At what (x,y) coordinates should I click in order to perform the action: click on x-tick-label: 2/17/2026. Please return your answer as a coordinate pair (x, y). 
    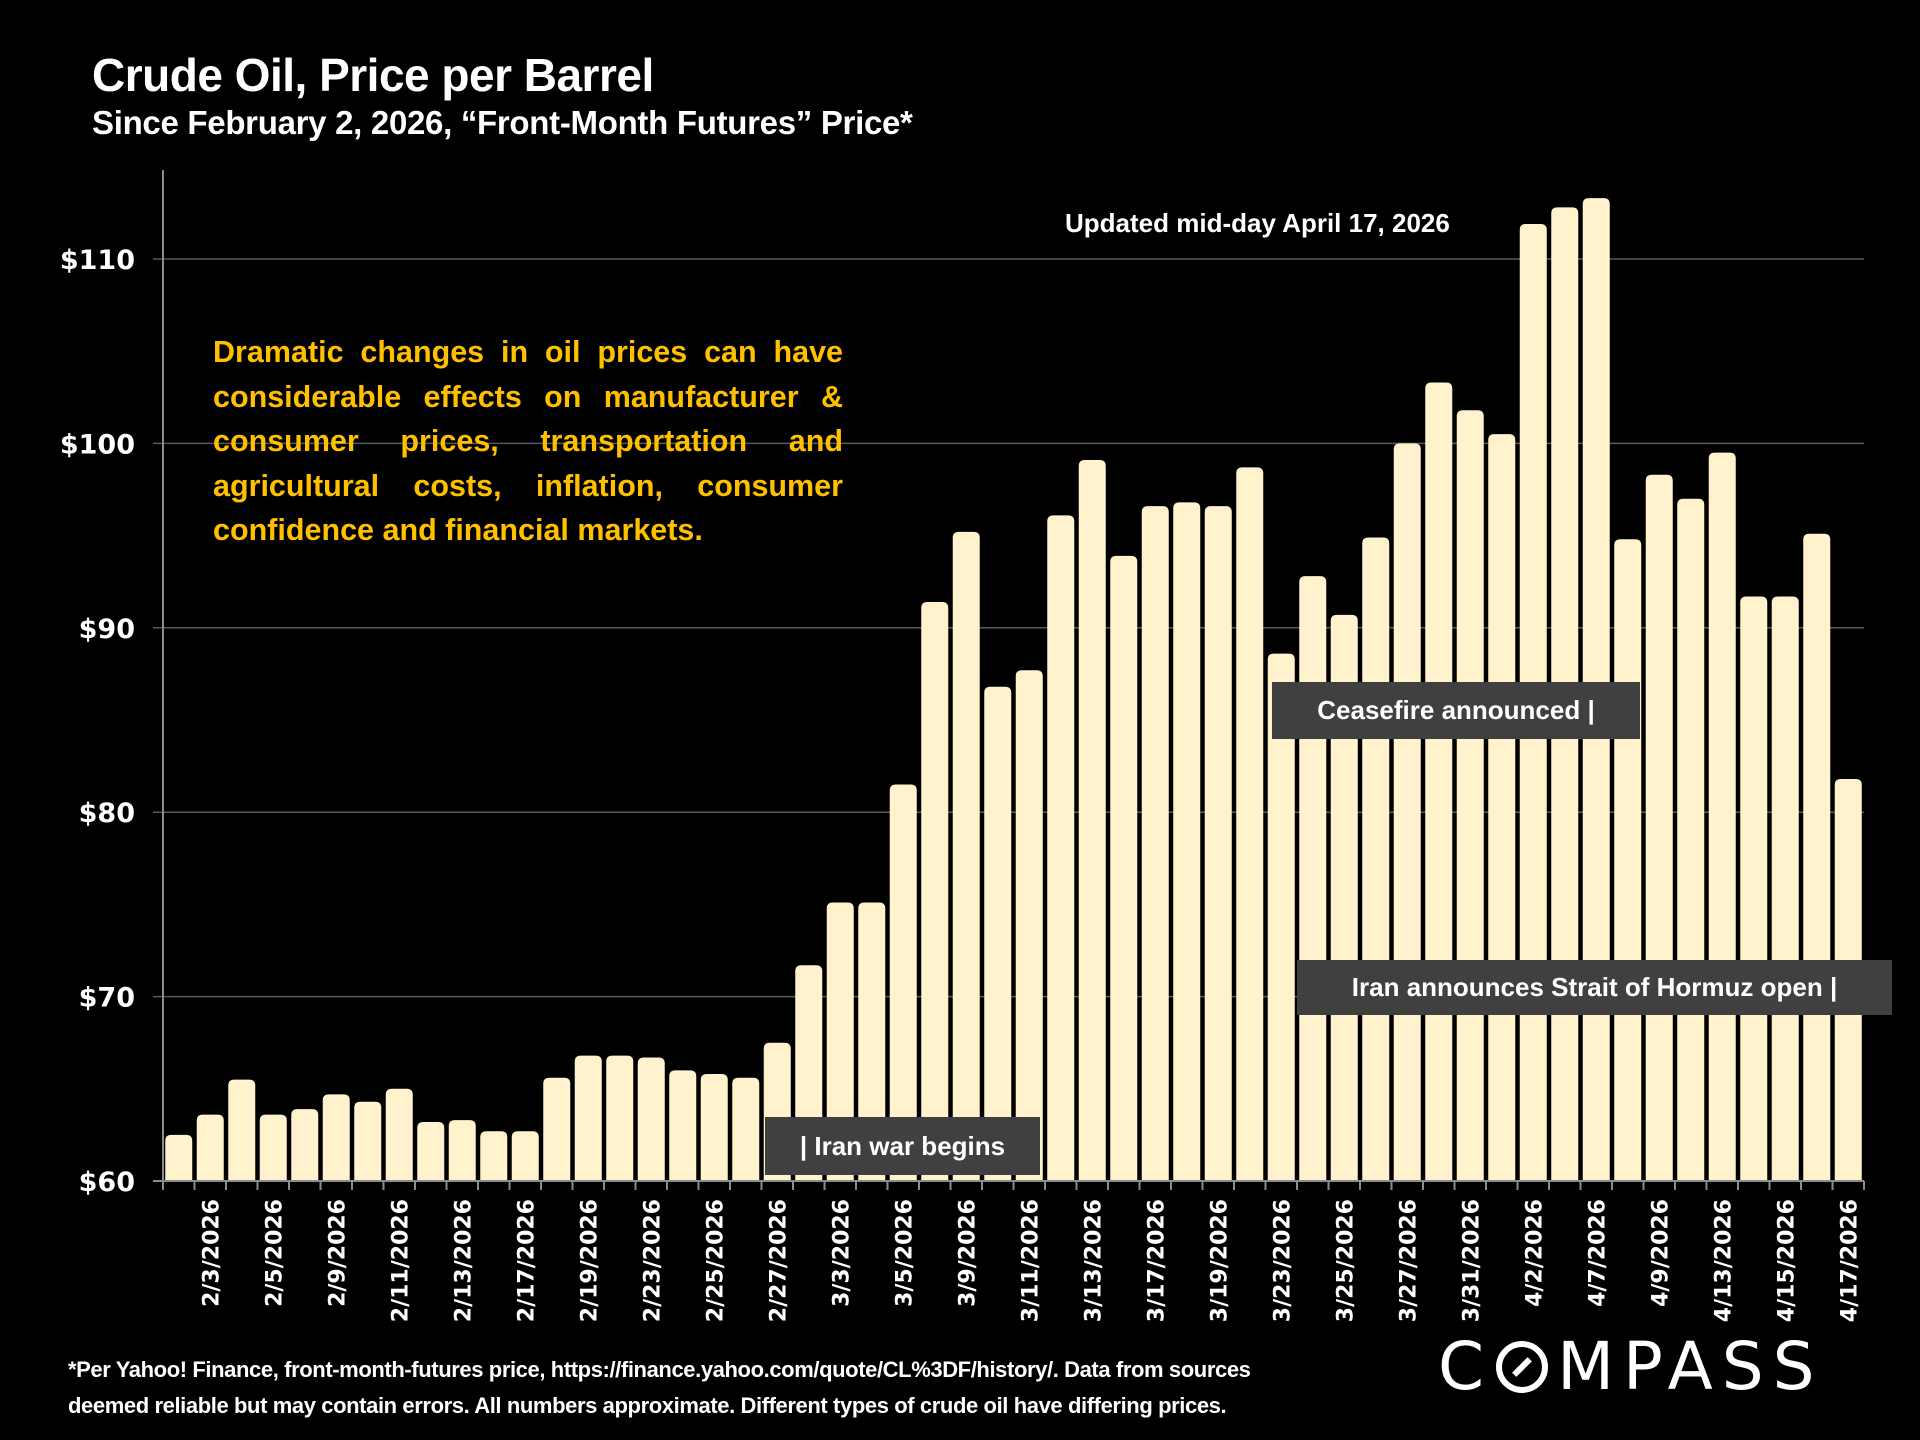
    Looking at the image, I should click on (526, 1260).